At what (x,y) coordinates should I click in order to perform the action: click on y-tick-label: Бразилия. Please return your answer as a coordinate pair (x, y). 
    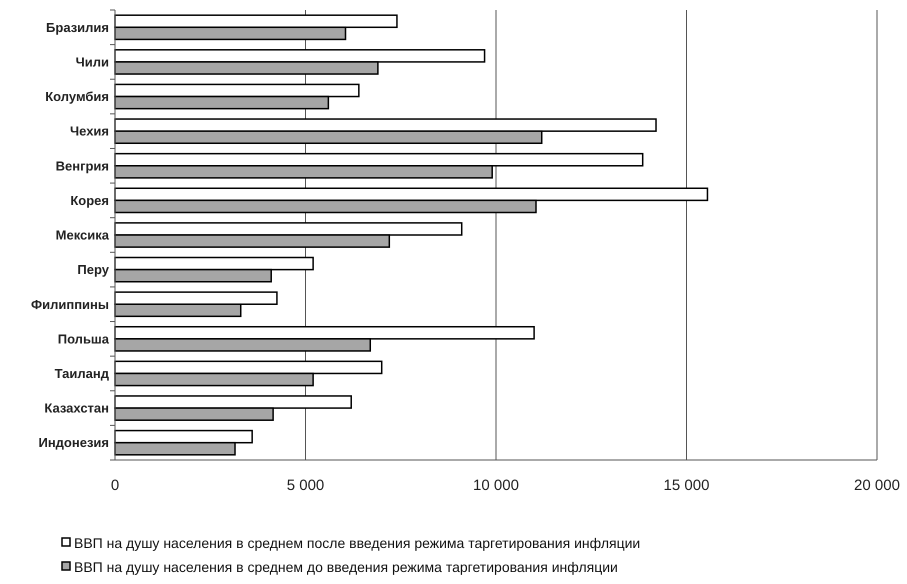
    Looking at the image, I should click on (77, 27).